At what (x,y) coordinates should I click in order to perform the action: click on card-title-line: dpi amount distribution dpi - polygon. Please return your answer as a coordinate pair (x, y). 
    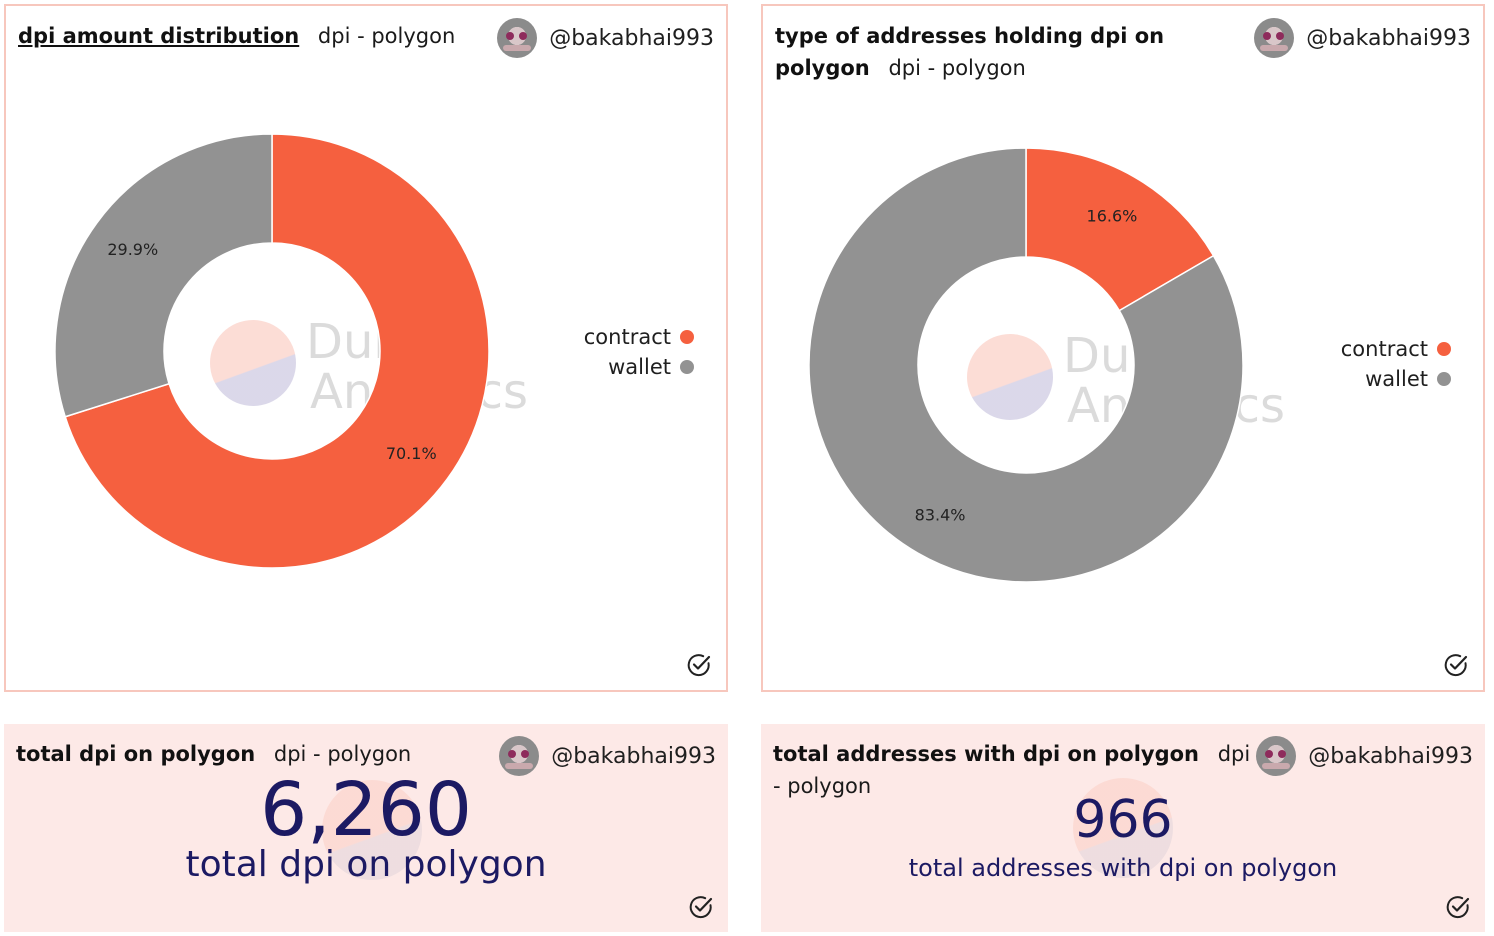
    Looking at the image, I should click on (236, 36).